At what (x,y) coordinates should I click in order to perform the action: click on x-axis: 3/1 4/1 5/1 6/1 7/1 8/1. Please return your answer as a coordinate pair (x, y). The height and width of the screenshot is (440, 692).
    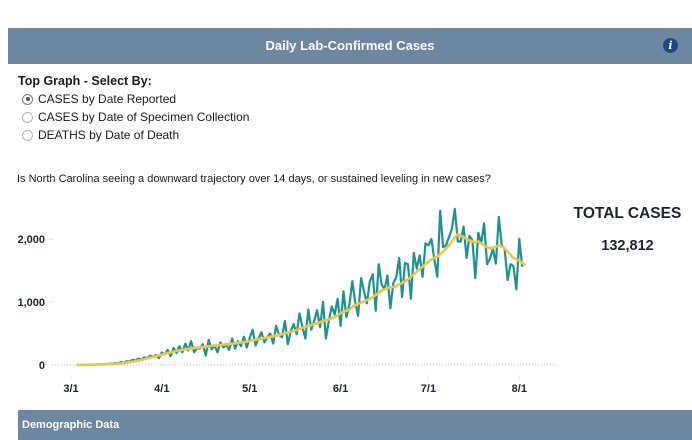
    Looking at the image, I should click on (295, 385).